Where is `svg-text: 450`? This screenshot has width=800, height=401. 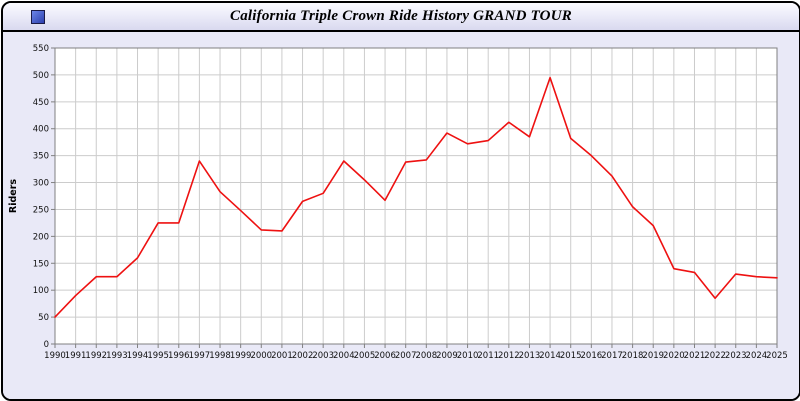
svg-text: 450 is located at coordinates (41, 103).